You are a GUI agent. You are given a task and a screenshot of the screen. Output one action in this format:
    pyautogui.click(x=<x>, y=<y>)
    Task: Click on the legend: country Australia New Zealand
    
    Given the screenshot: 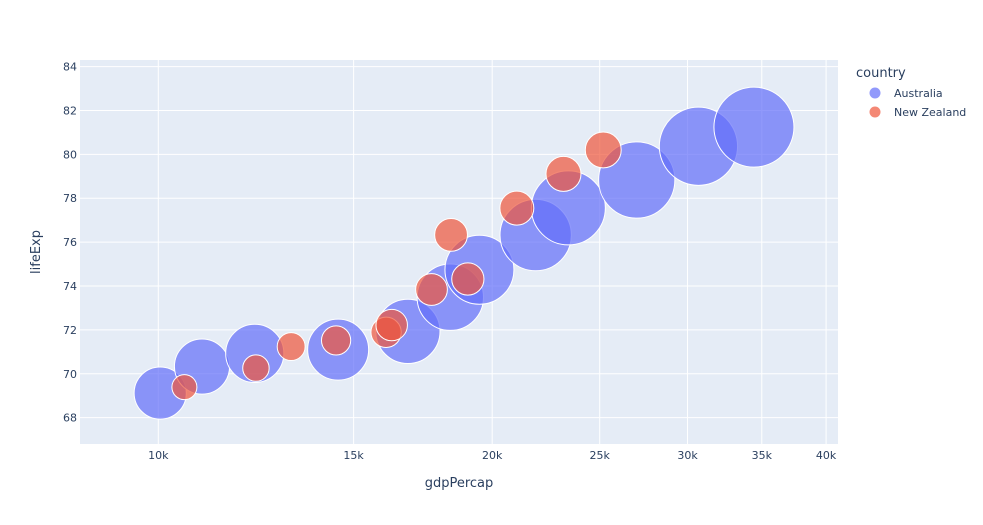 What is the action you would take?
    pyautogui.click(x=911, y=92)
    